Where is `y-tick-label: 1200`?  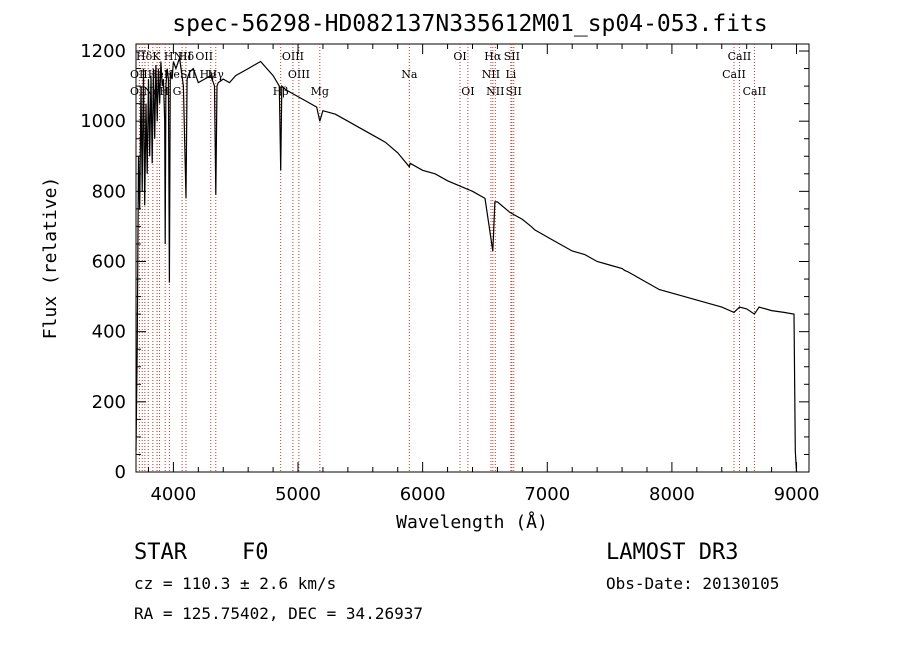
y-tick-label: 1200 is located at coordinates (103, 51).